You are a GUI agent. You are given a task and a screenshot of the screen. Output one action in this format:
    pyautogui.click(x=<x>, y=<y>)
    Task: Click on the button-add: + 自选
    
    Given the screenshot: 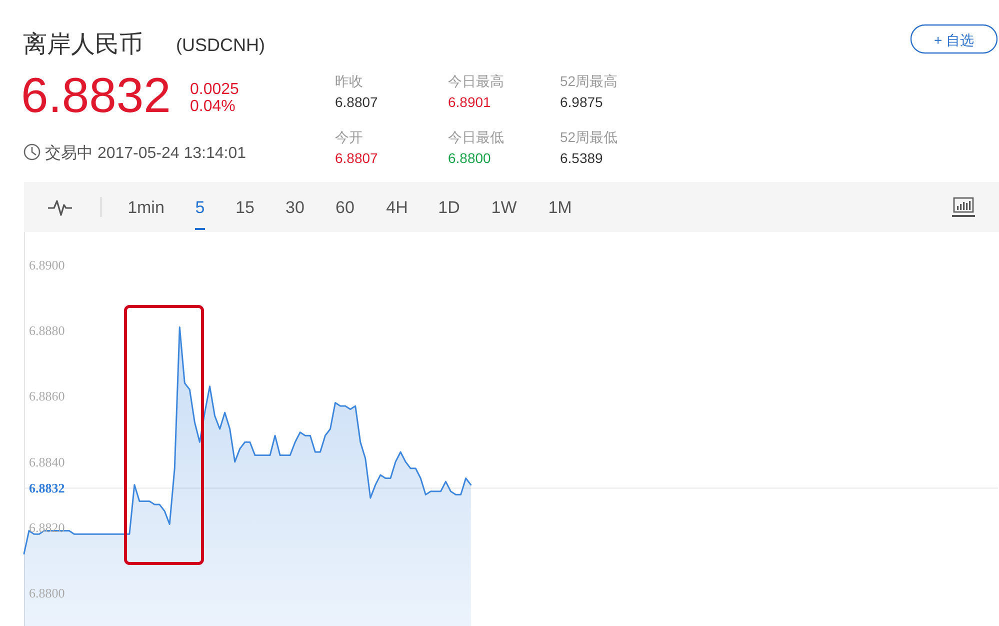 What is the action you would take?
    pyautogui.click(x=954, y=39)
    